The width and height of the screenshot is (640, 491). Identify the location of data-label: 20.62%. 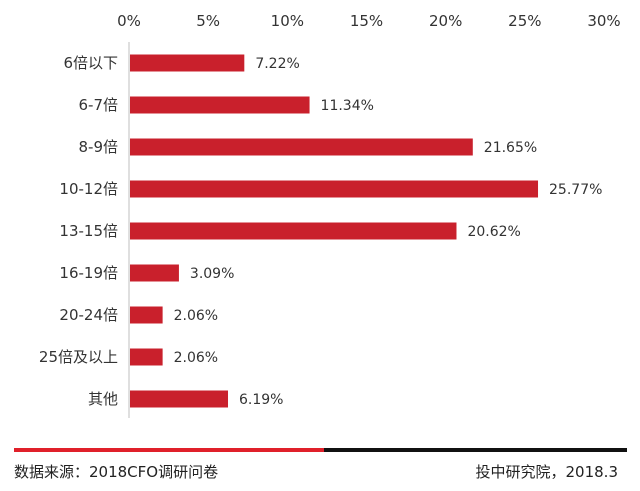
(493, 232).